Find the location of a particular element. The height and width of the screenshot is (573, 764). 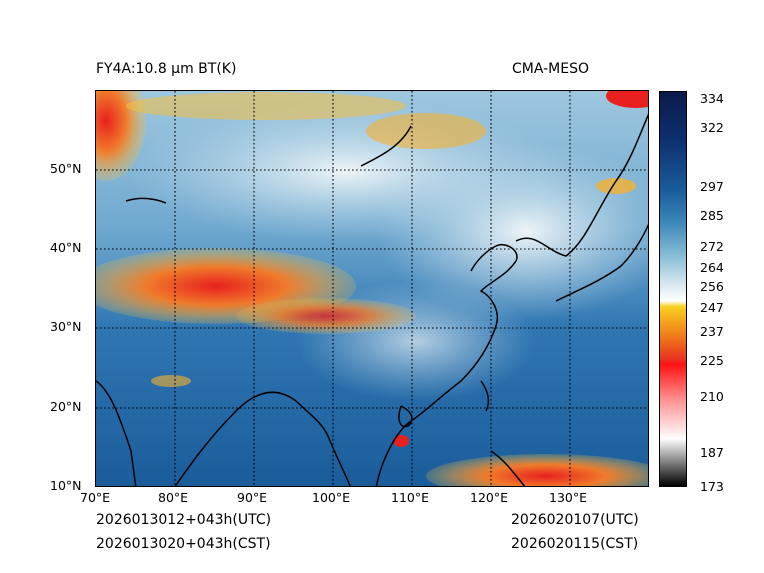

convection-hainan is located at coordinates (401, 441).